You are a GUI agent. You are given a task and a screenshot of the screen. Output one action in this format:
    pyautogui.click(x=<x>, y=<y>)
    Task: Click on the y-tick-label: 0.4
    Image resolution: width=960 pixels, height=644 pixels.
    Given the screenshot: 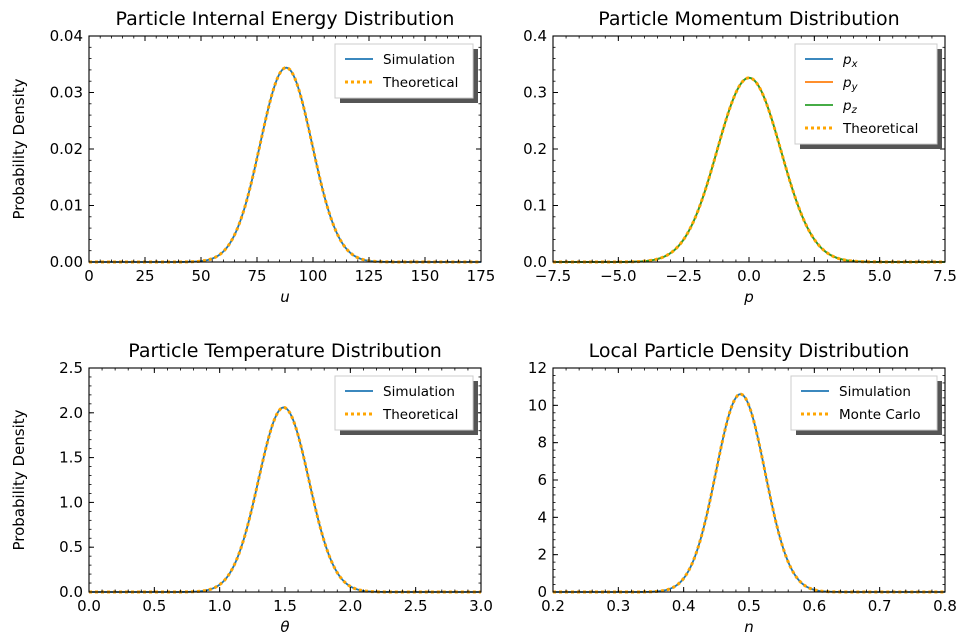 What is the action you would take?
    pyautogui.click(x=535, y=36)
    